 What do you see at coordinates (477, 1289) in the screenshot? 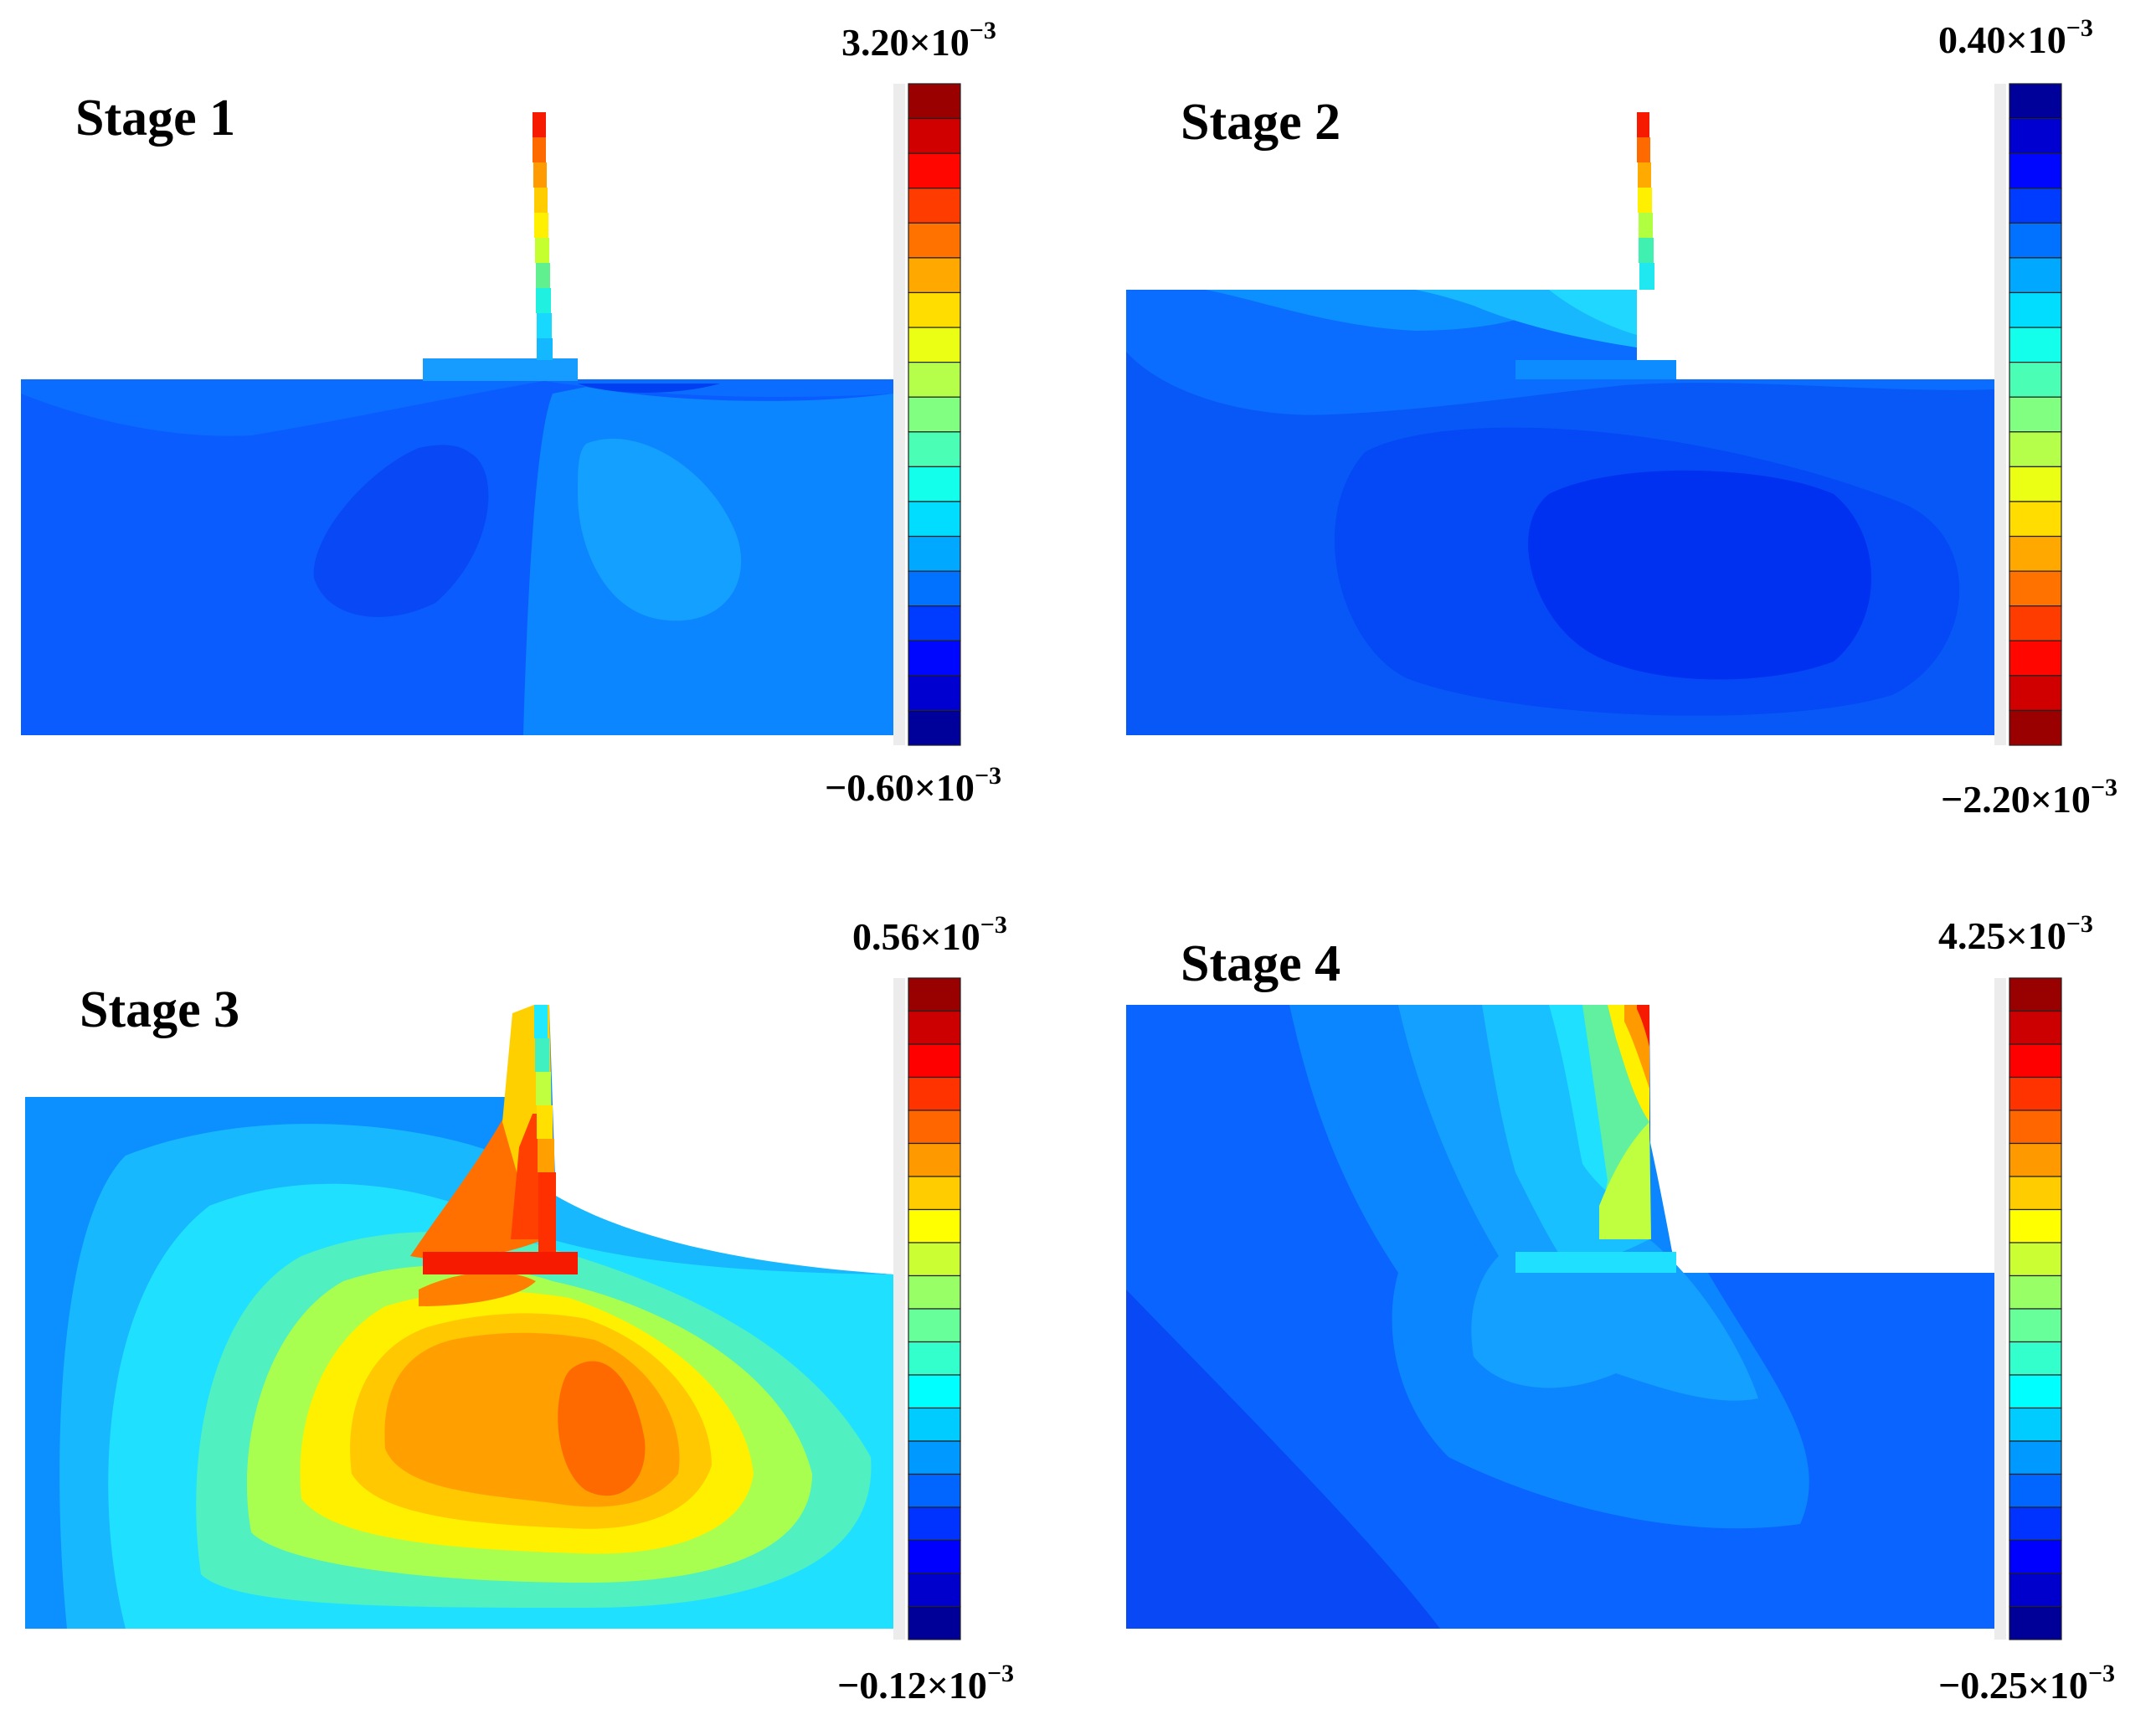
I see `stage-3-contour-band` at bounding box center [477, 1289].